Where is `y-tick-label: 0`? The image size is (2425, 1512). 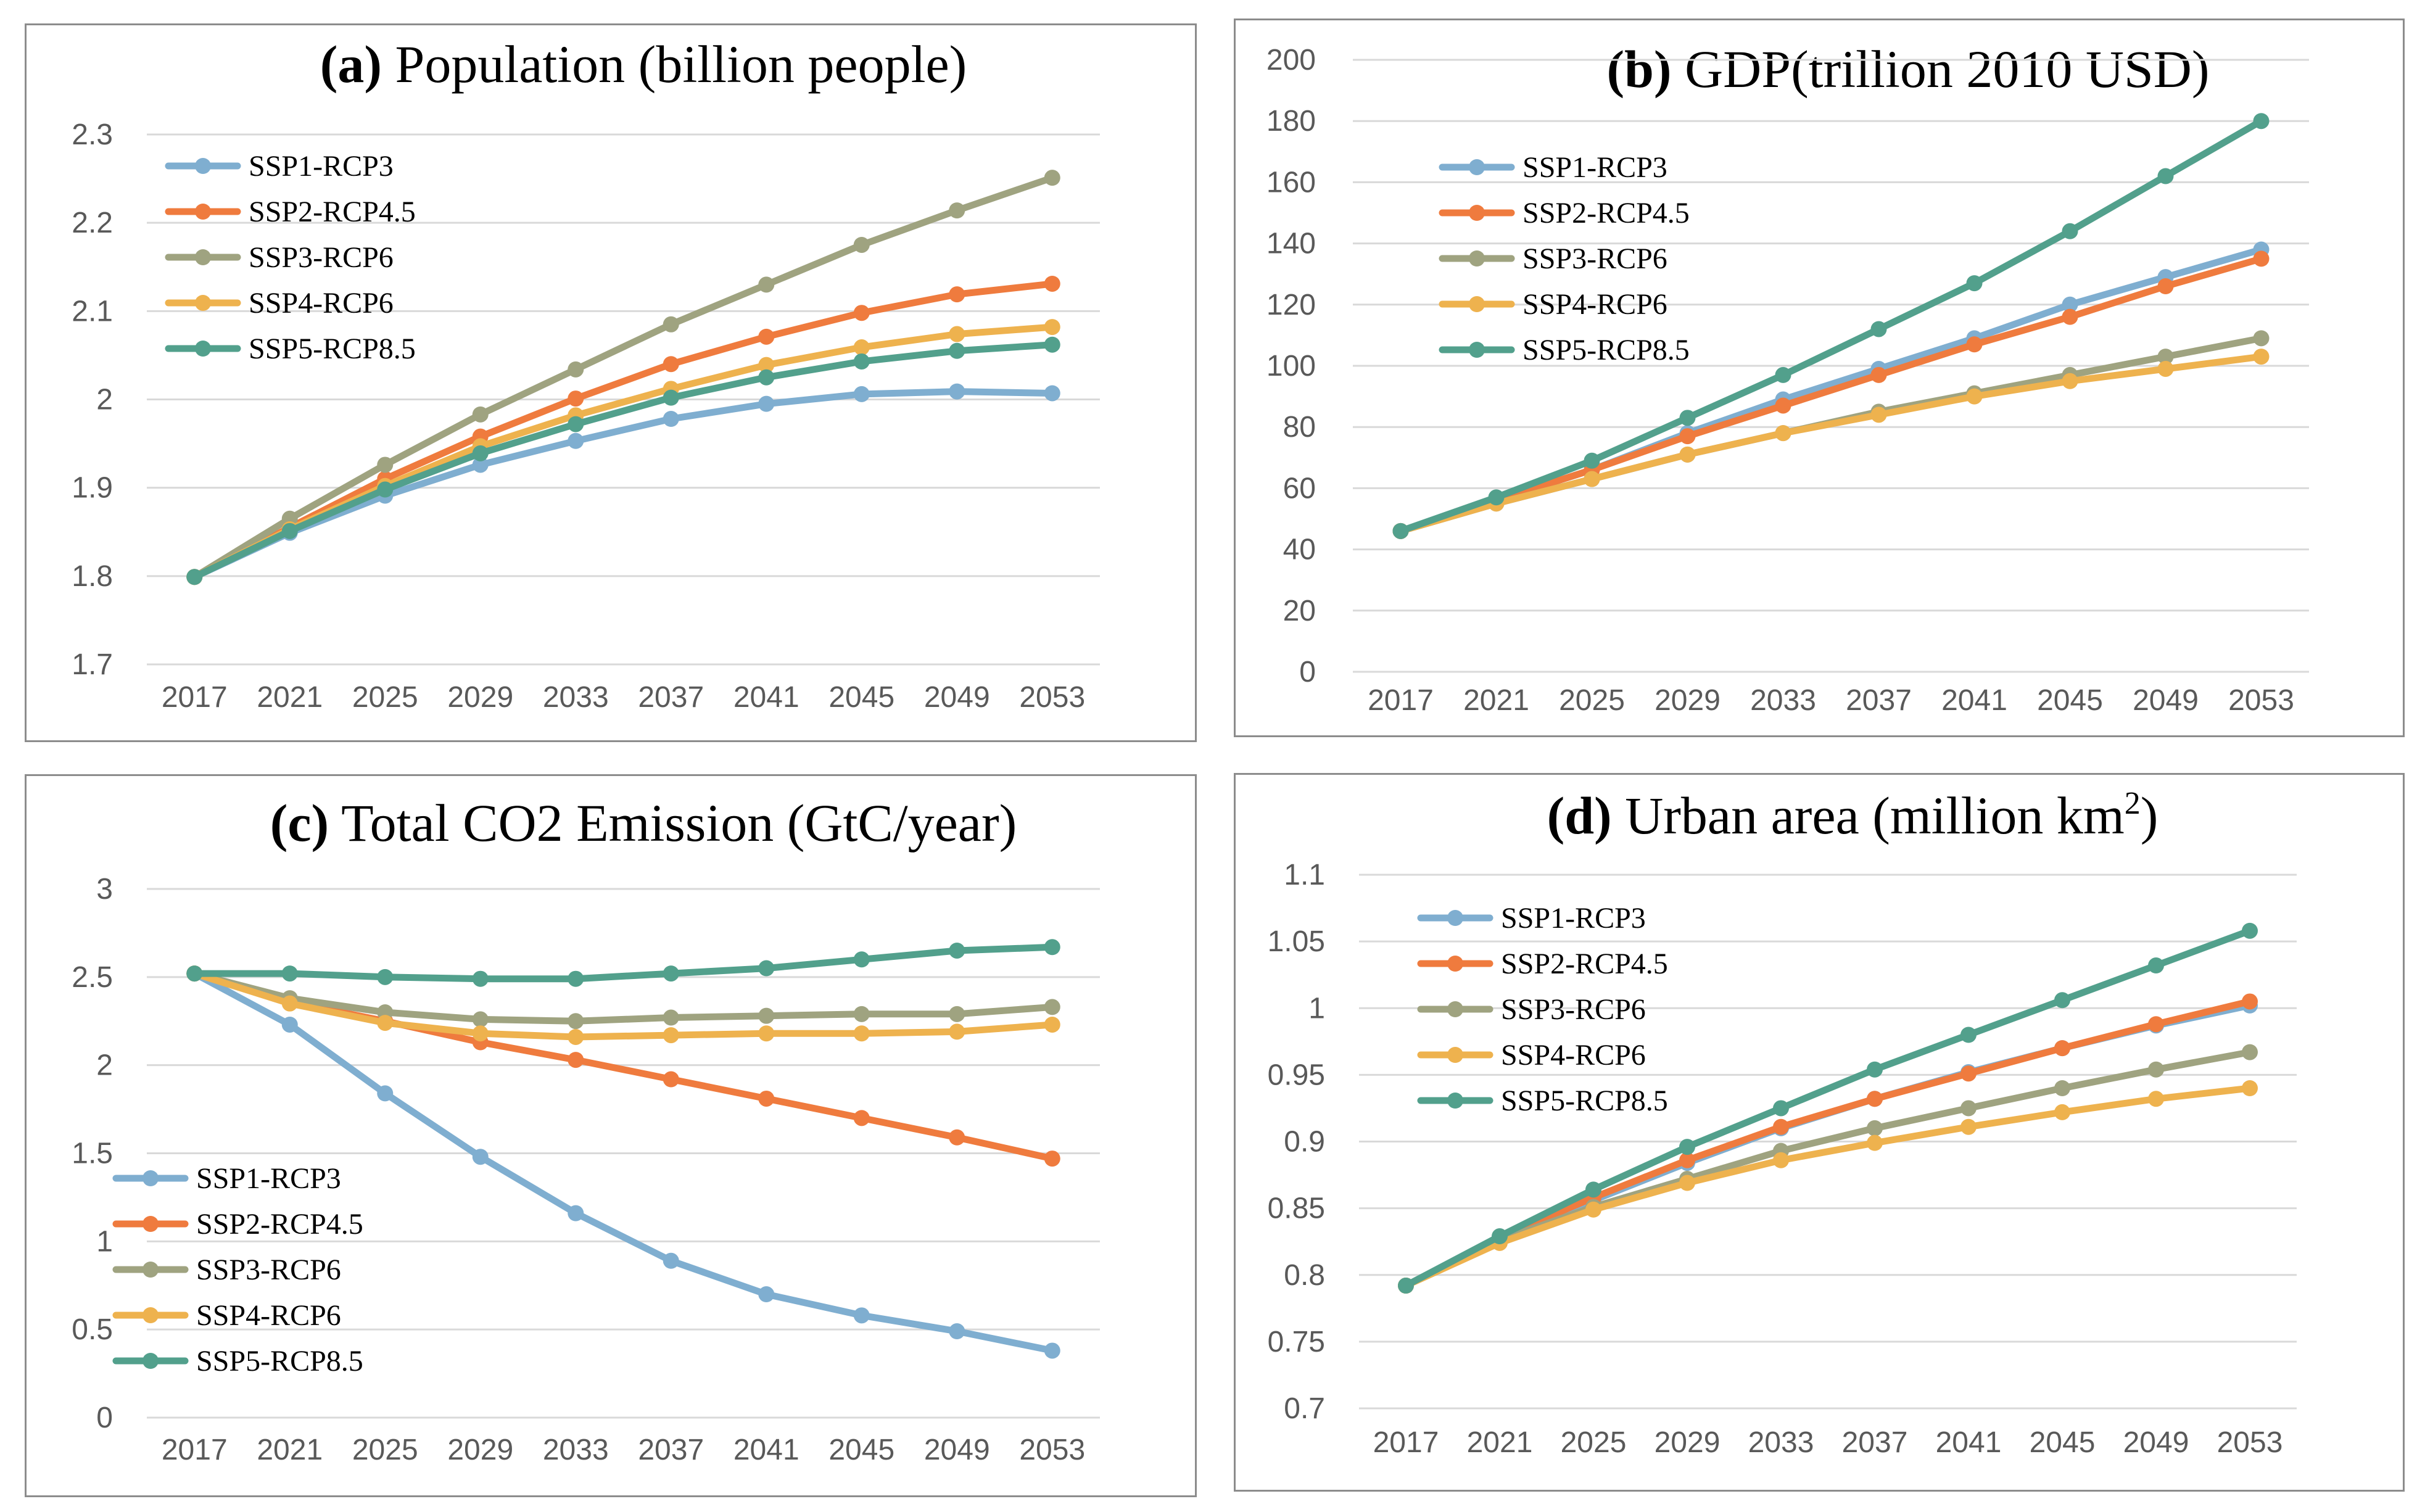 y-tick-label: 0 is located at coordinates (105, 1418).